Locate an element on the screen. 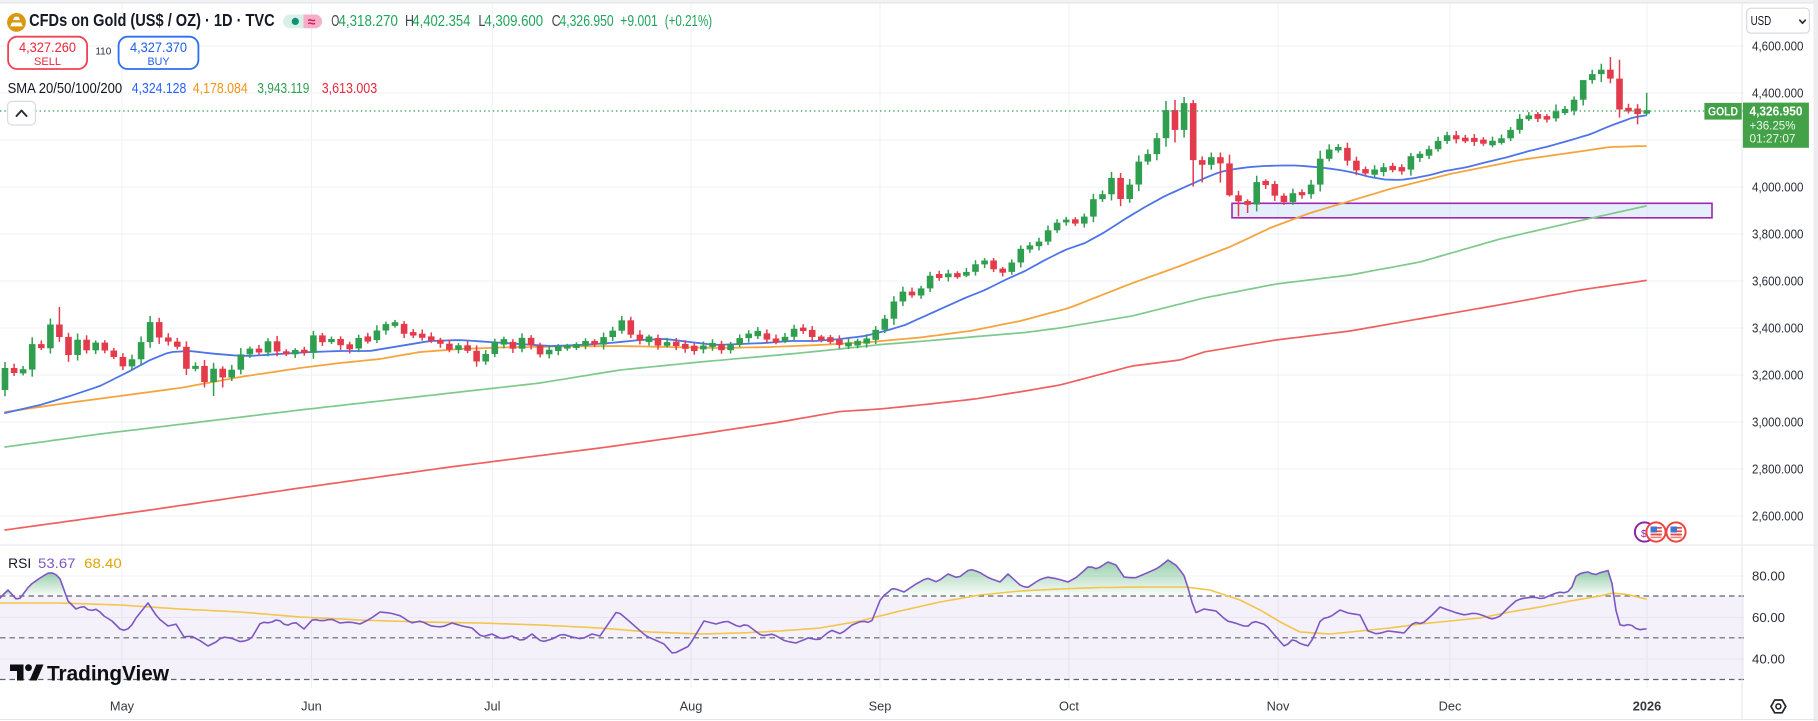 This screenshot has height=721, width=1818. svg-text: O is located at coordinates (335, 21).